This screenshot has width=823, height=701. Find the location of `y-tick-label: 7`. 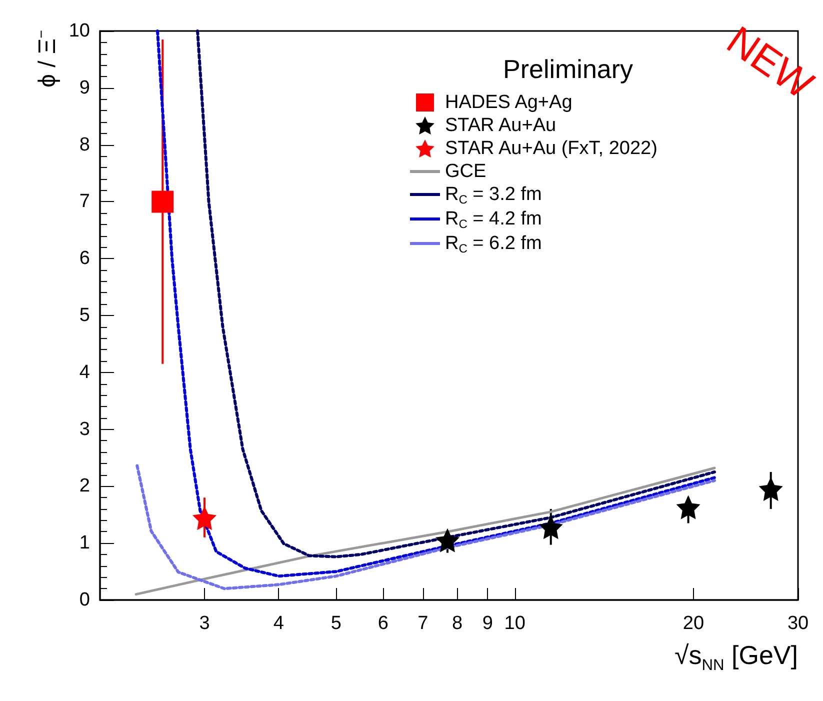

y-tick-label: 7 is located at coordinates (84, 201).